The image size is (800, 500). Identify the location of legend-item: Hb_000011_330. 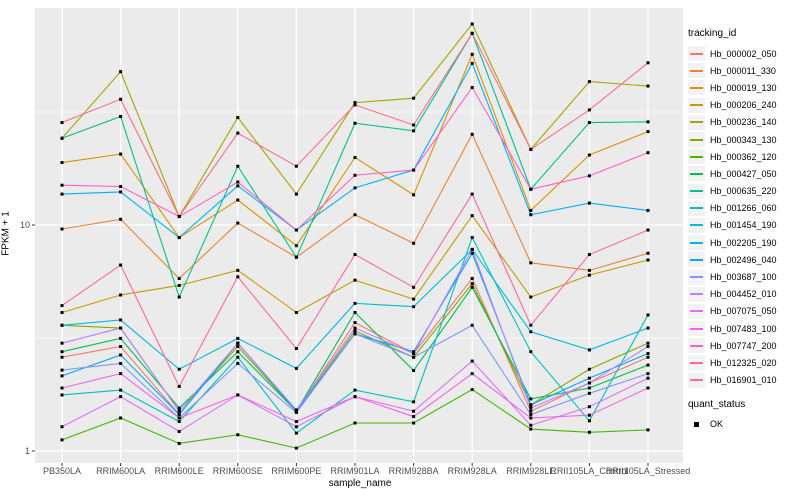
(743, 70).